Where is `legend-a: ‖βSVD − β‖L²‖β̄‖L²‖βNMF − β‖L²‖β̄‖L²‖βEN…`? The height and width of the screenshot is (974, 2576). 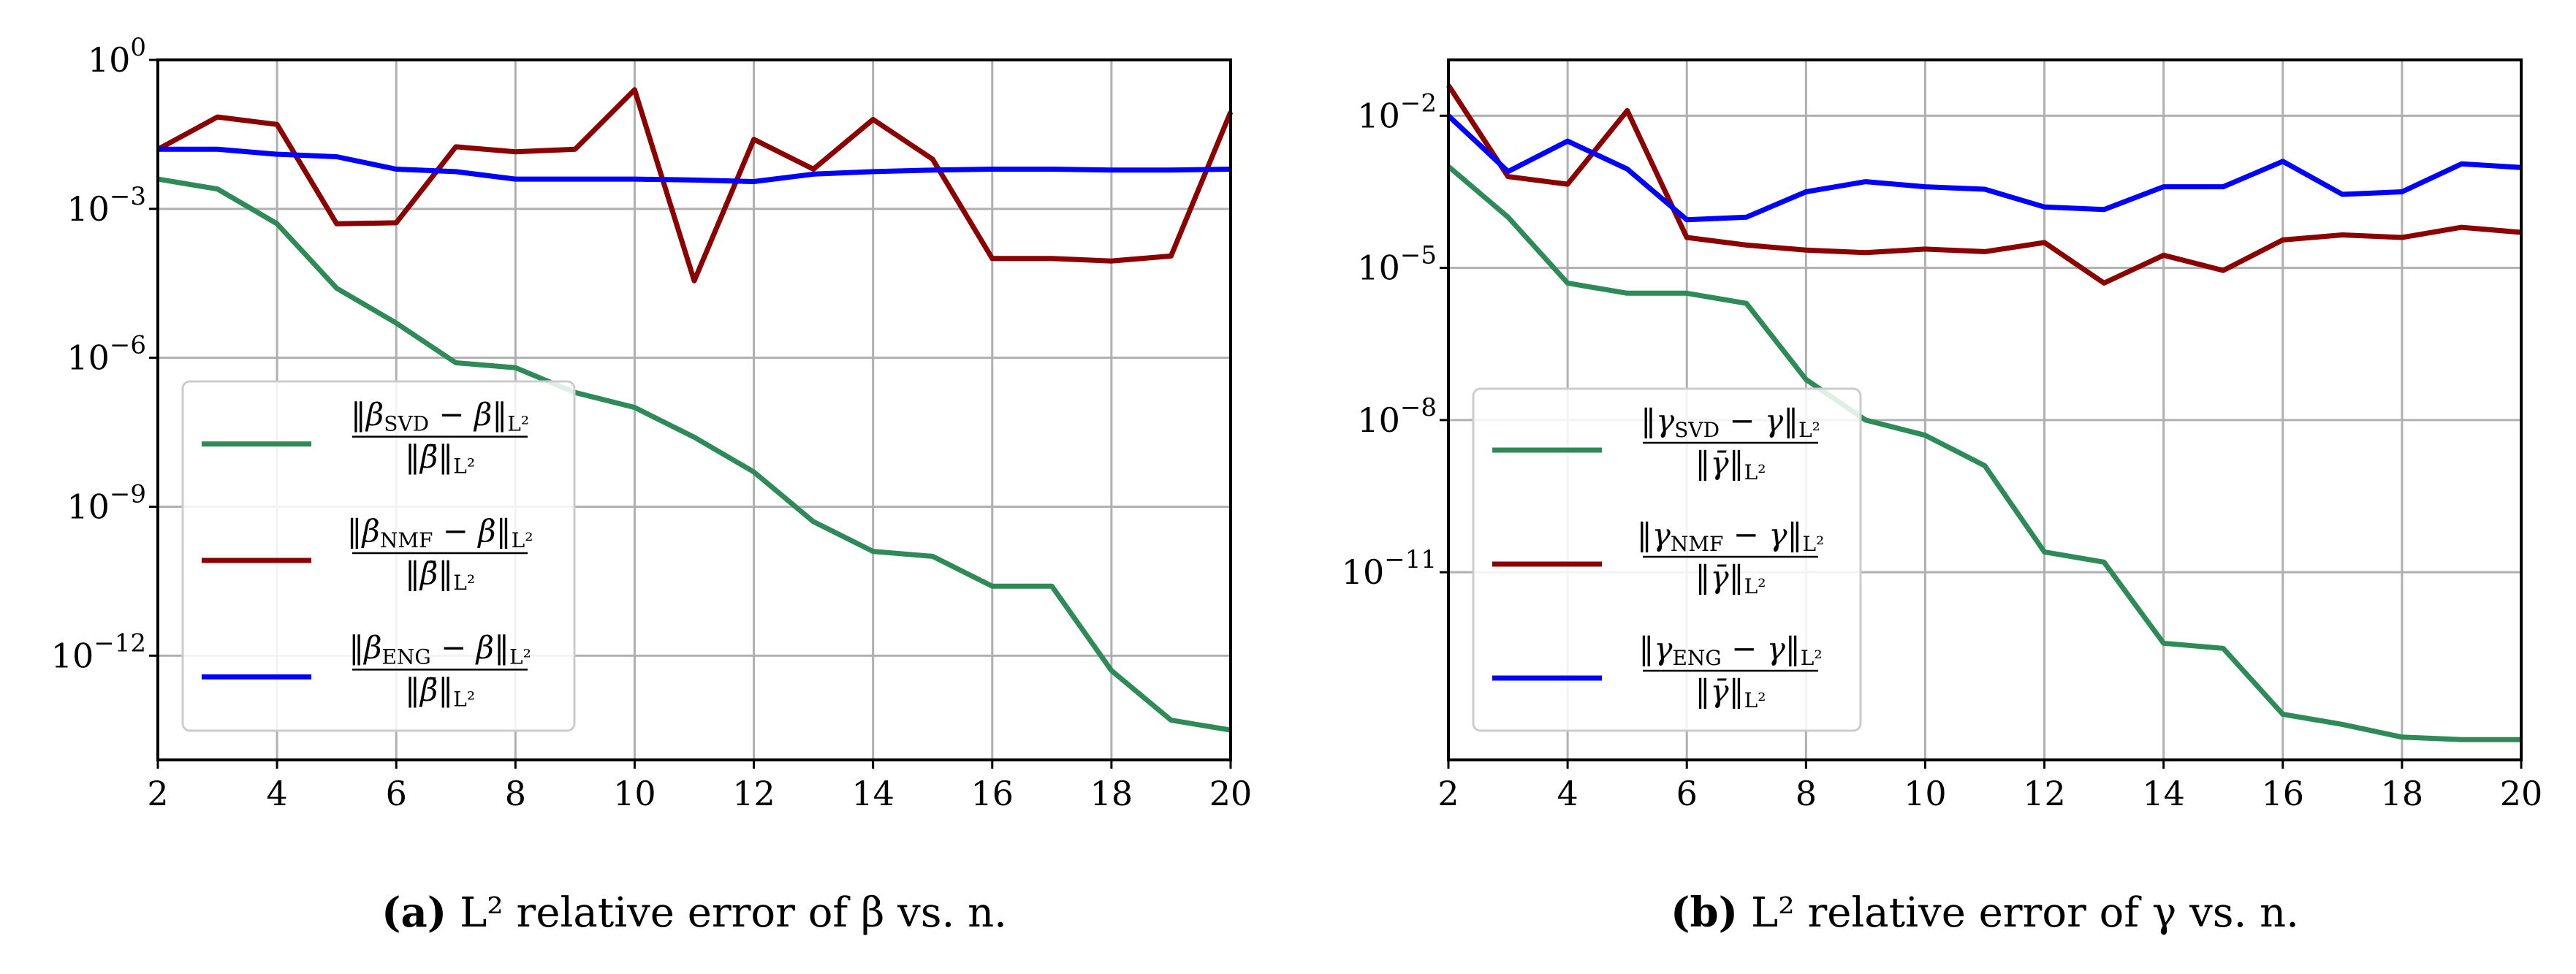 legend-a: ‖βSVD − β‖L²‖β̄‖L²‖βNMF − β‖L²‖β̄‖L²‖βEN… is located at coordinates (378, 556).